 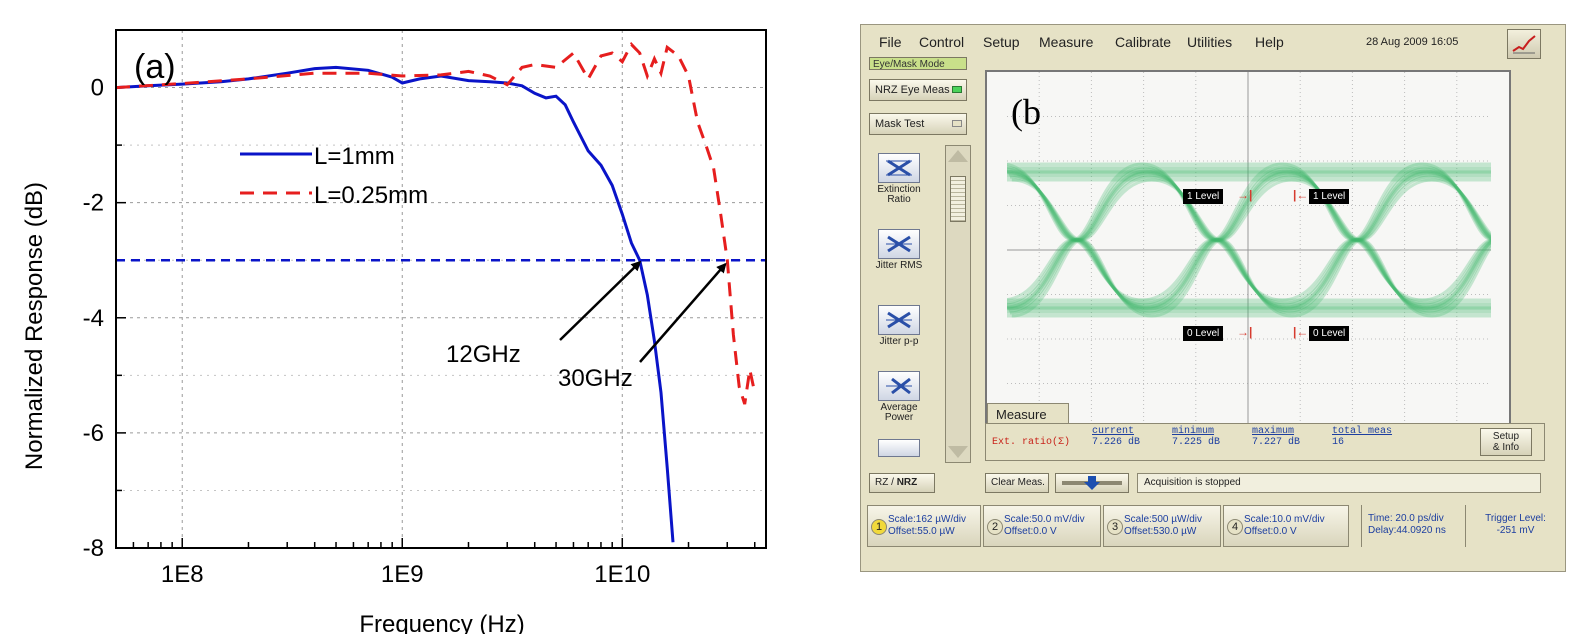 What do you see at coordinates (958, 452) in the screenshot?
I see `scroll-down-icon` at bounding box center [958, 452].